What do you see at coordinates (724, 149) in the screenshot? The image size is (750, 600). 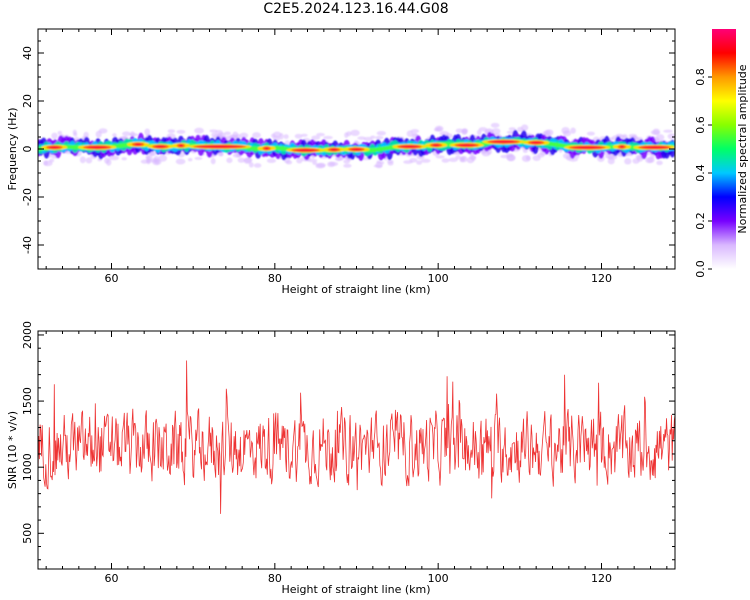 I see `colorbar-gradient` at bounding box center [724, 149].